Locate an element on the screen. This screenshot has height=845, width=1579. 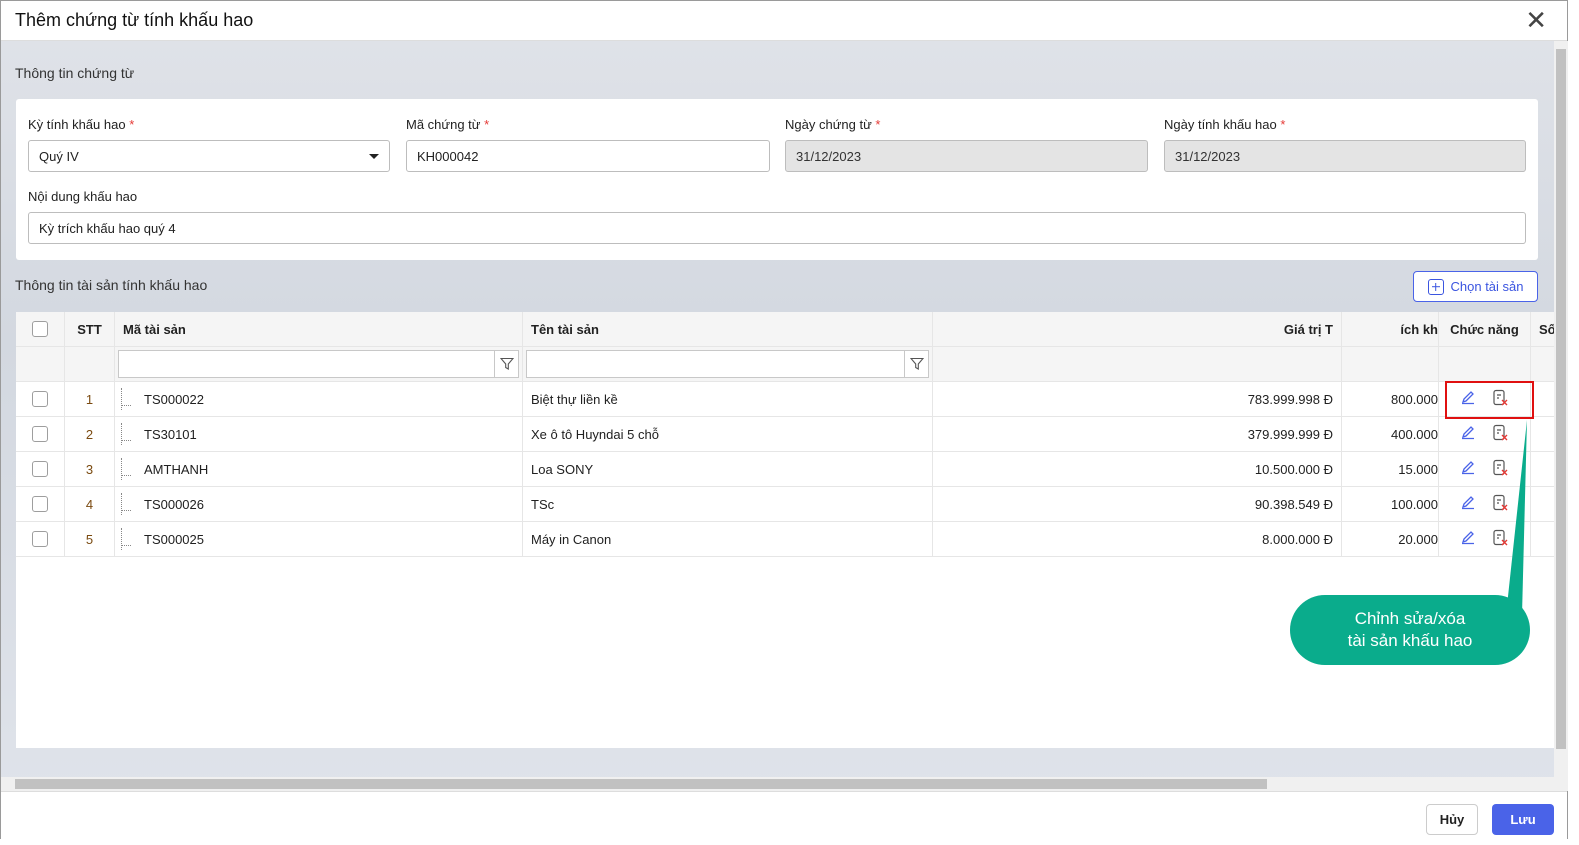
asset-name: TSc is located at coordinates (728, 504).